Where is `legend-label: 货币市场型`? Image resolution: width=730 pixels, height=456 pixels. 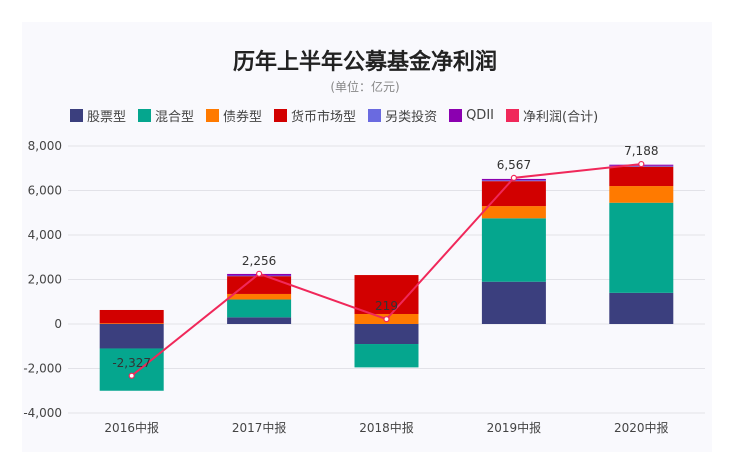
legend-label: 货币市场型 is located at coordinates (324, 117).